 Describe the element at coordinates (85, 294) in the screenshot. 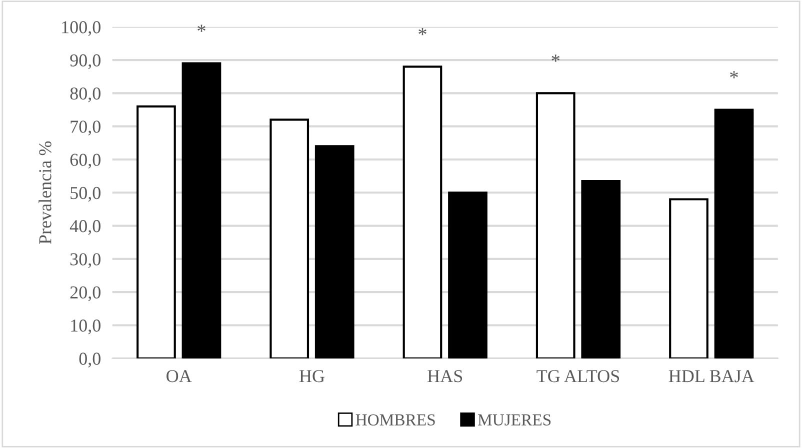

I see `y-tick-label: 20,0` at that location.